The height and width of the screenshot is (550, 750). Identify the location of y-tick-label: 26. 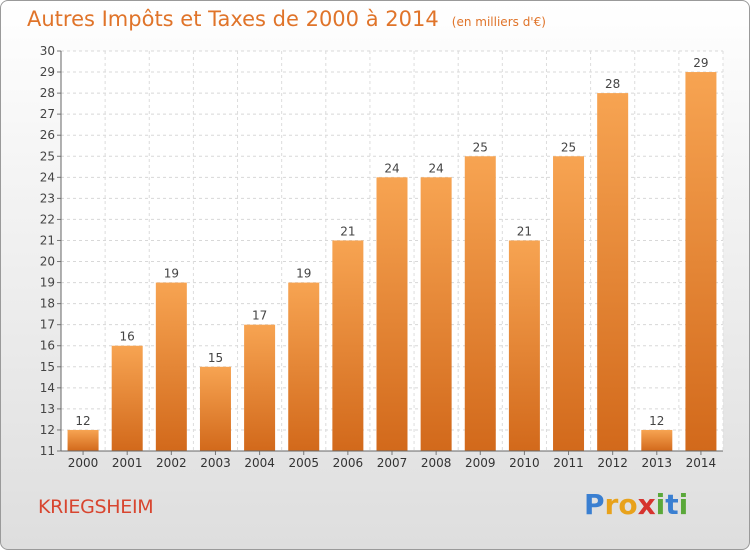
(47, 135).